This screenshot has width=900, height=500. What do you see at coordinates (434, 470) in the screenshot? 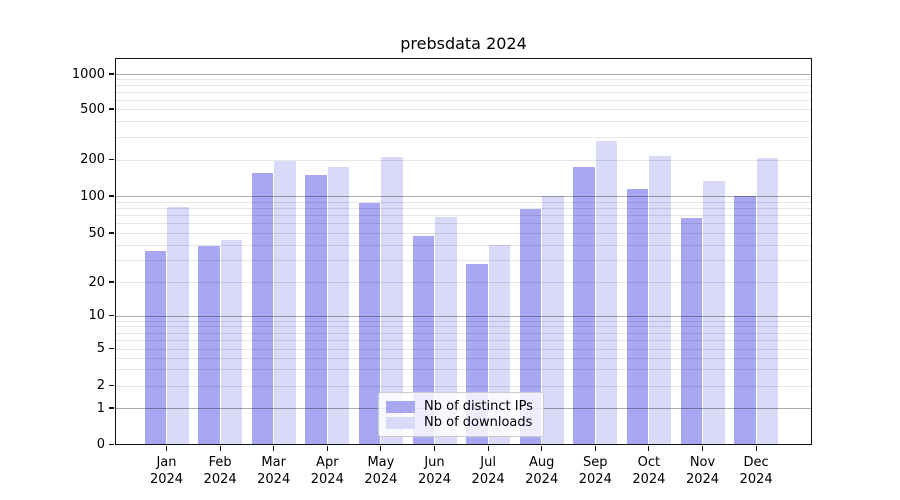
I see `x-tick-label-jun: Jun 2024` at bounding box center [434, 470].